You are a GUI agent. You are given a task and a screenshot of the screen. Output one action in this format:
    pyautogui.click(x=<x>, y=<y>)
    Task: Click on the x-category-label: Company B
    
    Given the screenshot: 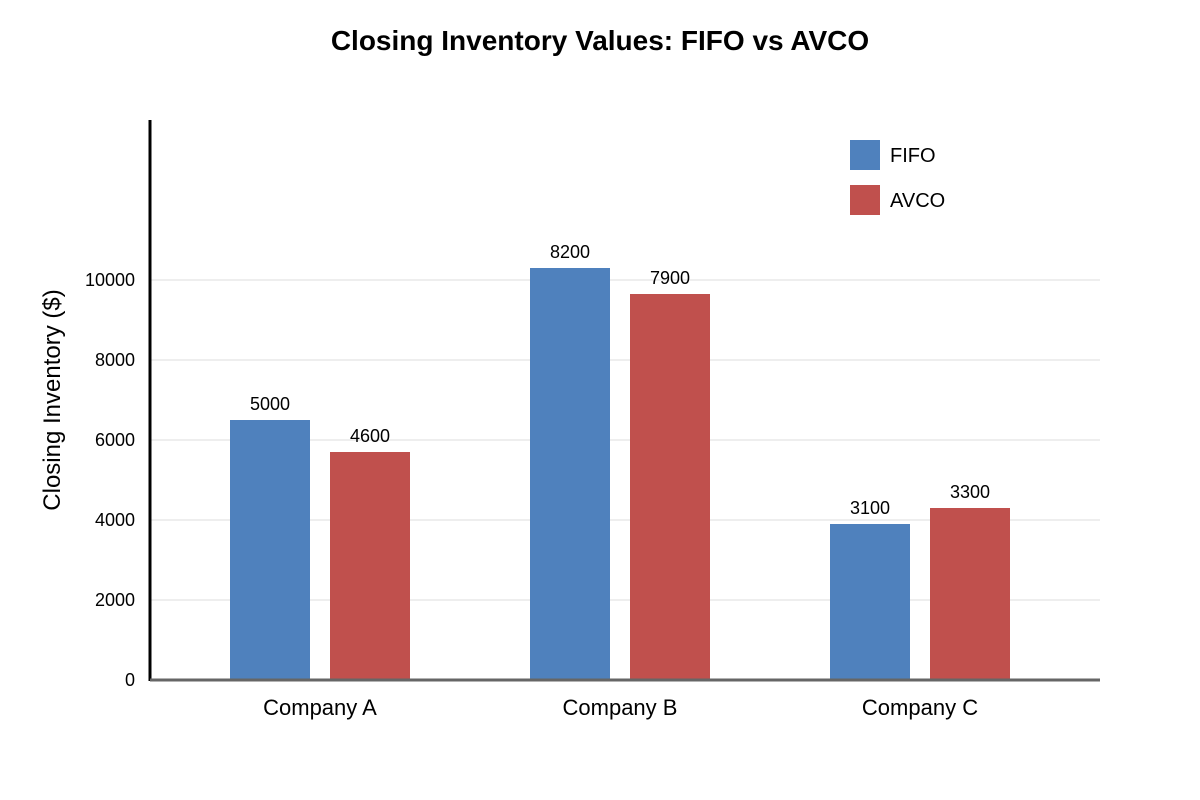 What is the action you would take?
    pyautogui.click(x=620, y=707)
    